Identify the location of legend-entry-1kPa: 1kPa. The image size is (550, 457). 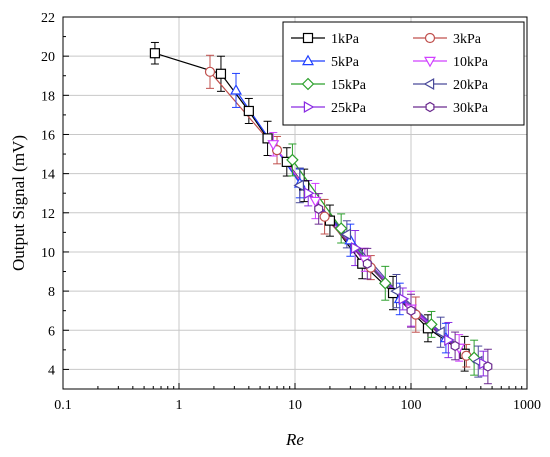
(345, 39).